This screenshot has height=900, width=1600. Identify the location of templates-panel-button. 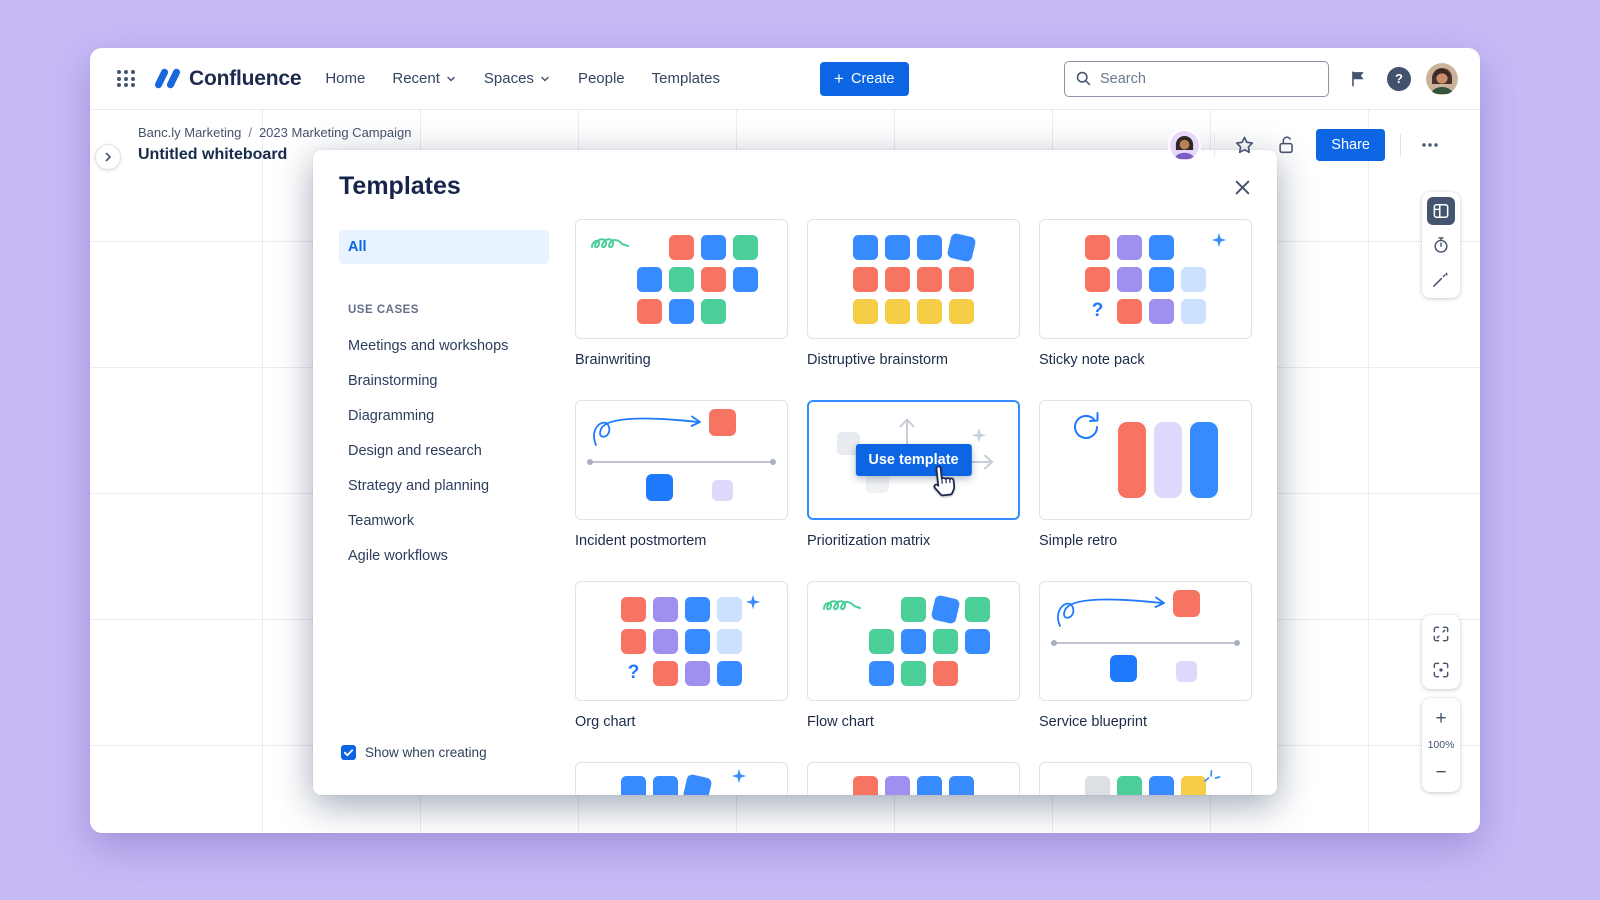
(1441, 211).